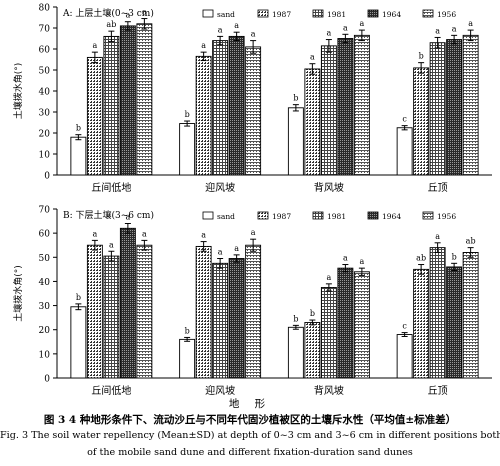 Image resolution: width=500 pixels, height=466 pixels. What do you see at coordinates (391, 216) in the screenshot?
I see `legend-label-1964: 1964` at bounding box center [391, 216].